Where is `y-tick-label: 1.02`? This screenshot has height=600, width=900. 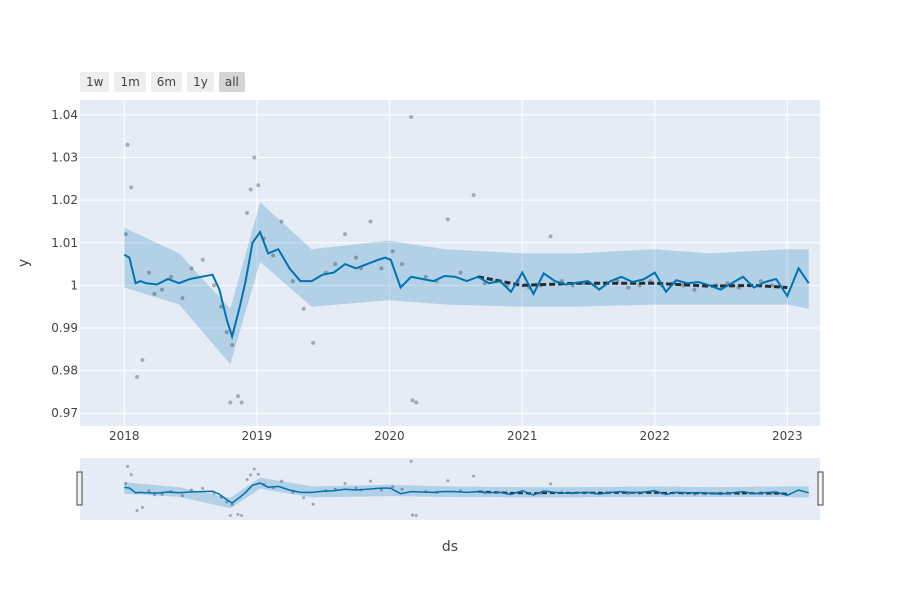 y-tick-label: 1.02 is located at coordinates (64, 200).